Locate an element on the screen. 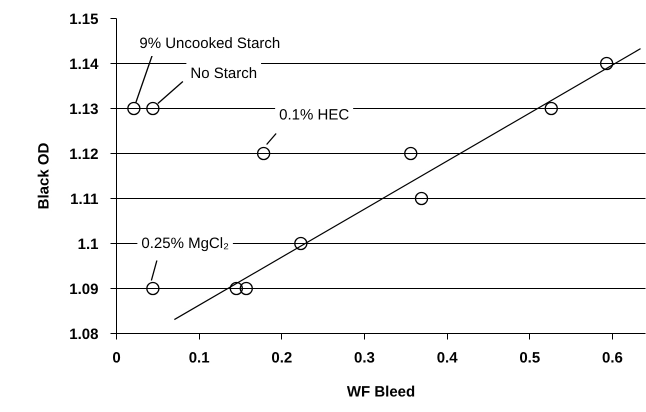  annotation: 9% Uncooked Starch is located at coordinates (209, 43).